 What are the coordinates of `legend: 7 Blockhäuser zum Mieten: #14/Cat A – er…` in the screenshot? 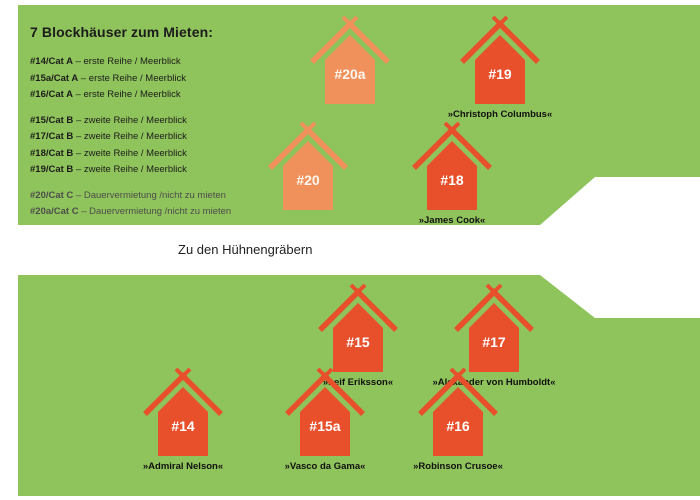 It's located at (130, 127).